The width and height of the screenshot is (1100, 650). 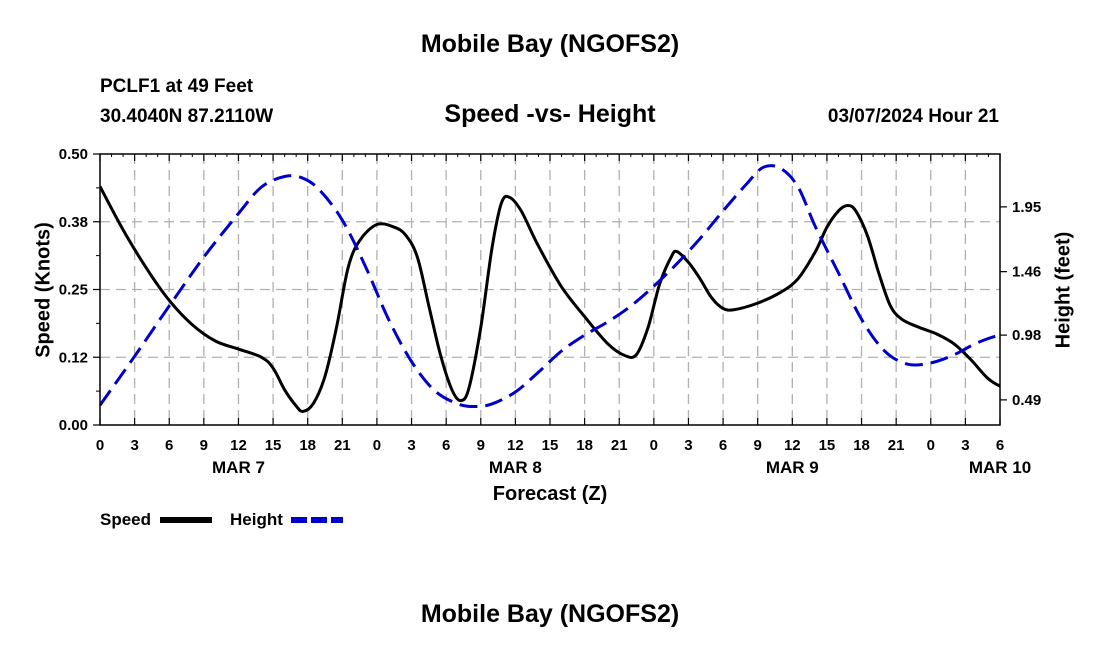 I want to click on y2-tick-label: 1.46, so click(x=1026, y=272).